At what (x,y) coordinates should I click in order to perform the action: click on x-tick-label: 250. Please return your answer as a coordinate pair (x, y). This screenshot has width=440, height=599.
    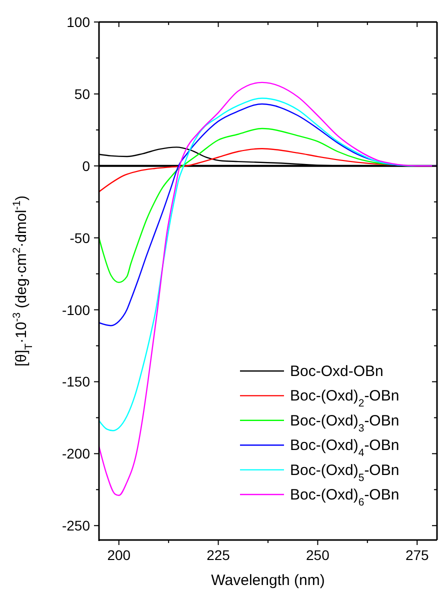
    Looking at the image, I should click on (318, 555).